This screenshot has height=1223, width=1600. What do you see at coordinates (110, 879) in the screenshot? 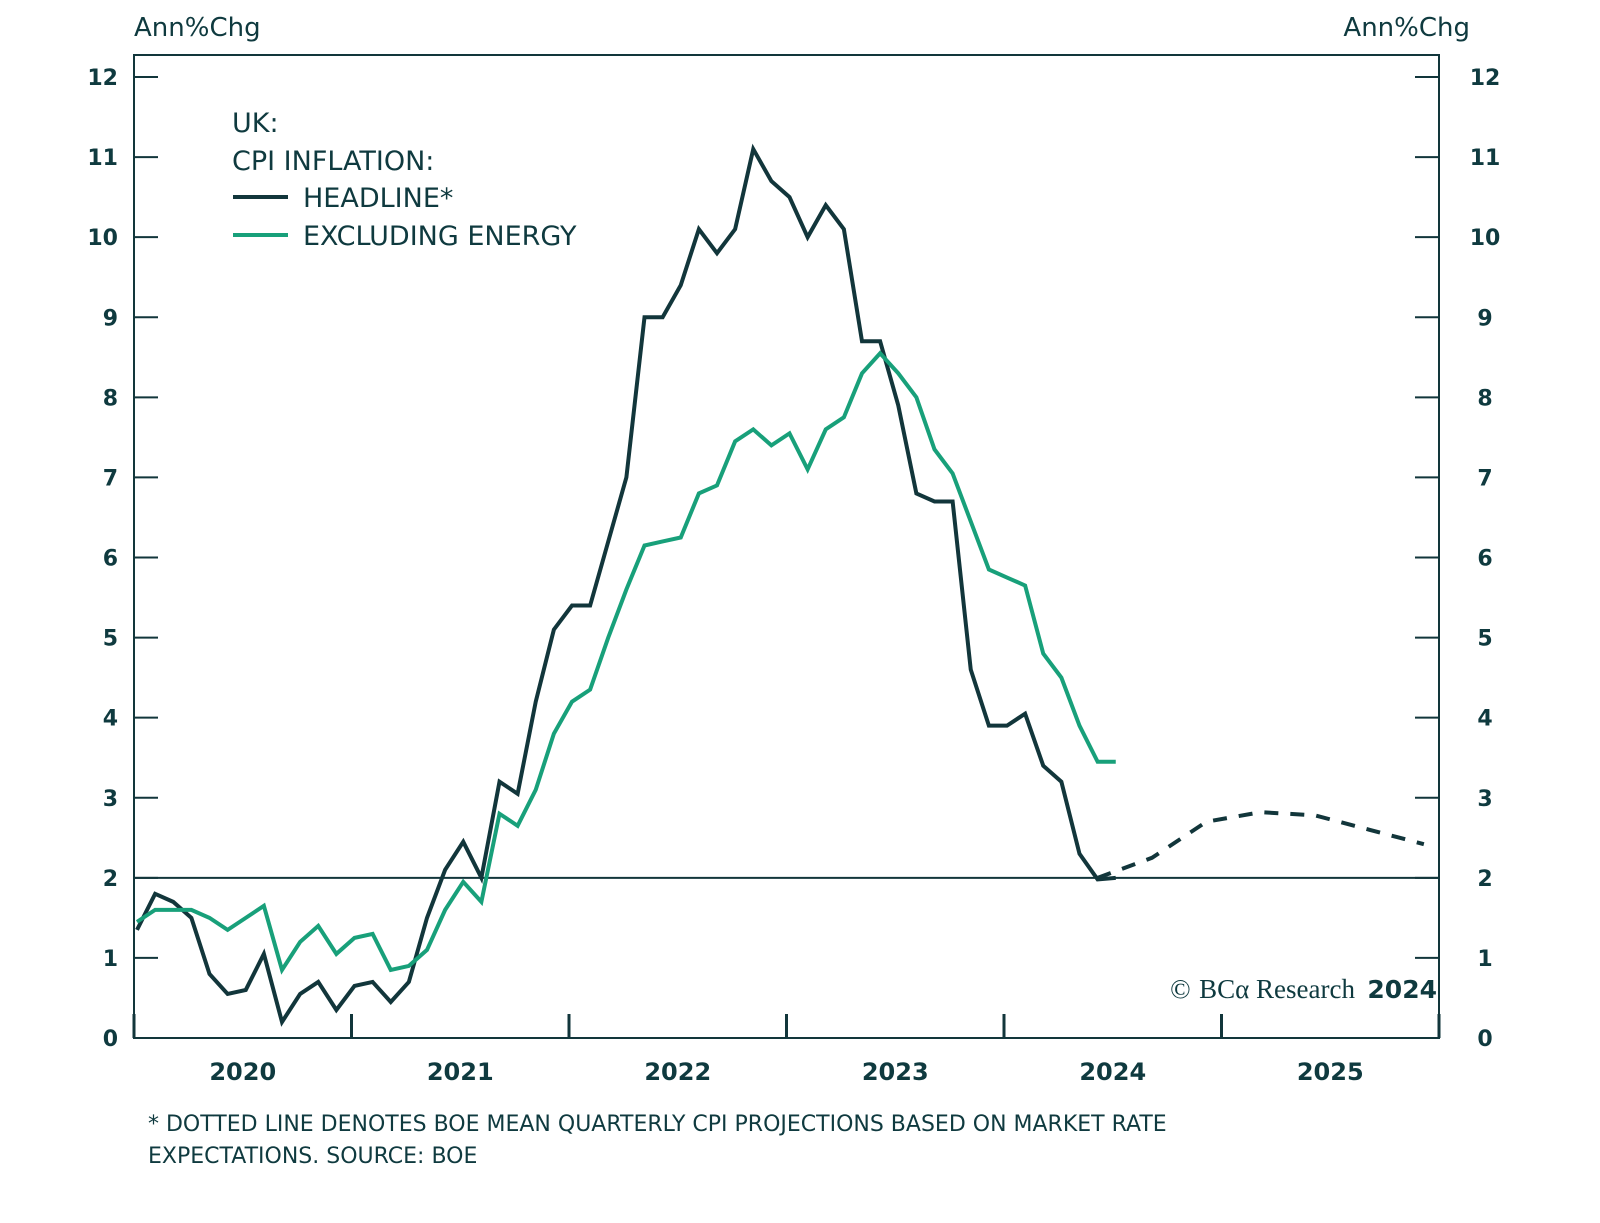
I see `left-y-tick-label: 2` at bounding box center [110, 879].